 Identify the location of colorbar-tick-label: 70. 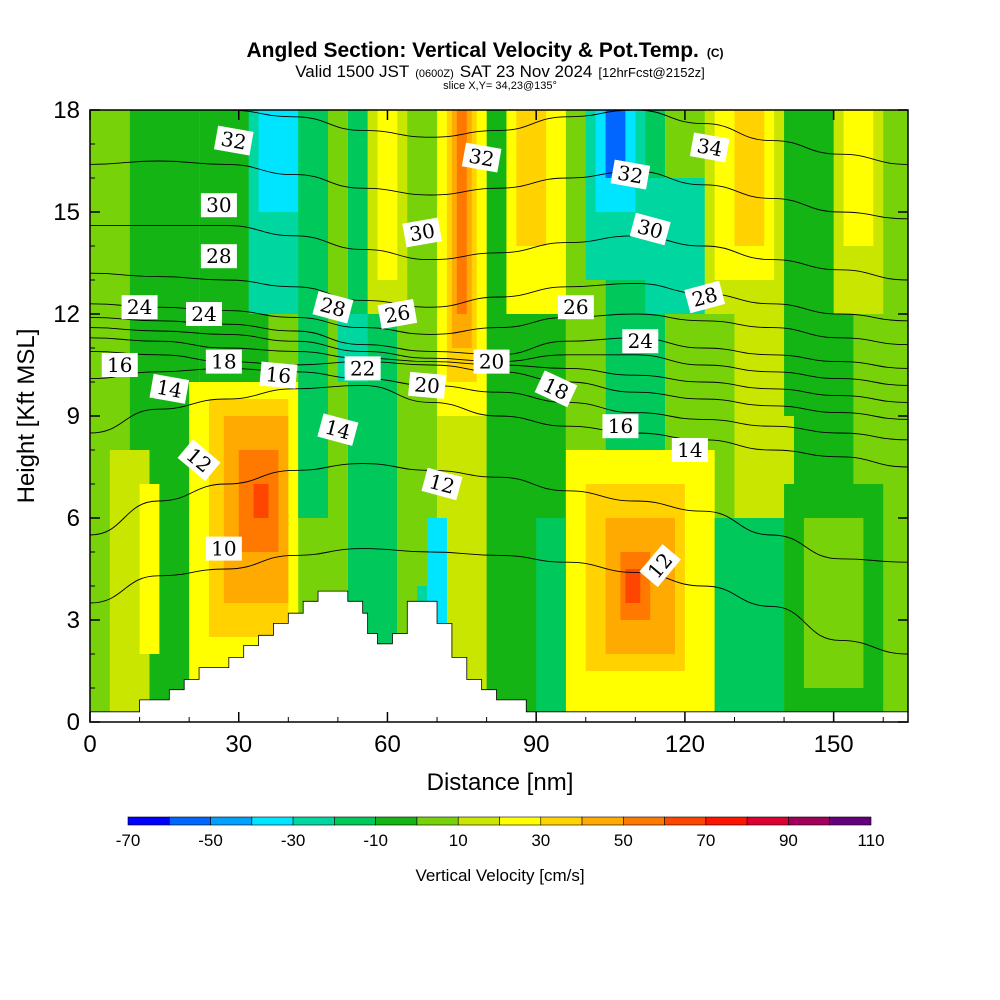
(705, 840).